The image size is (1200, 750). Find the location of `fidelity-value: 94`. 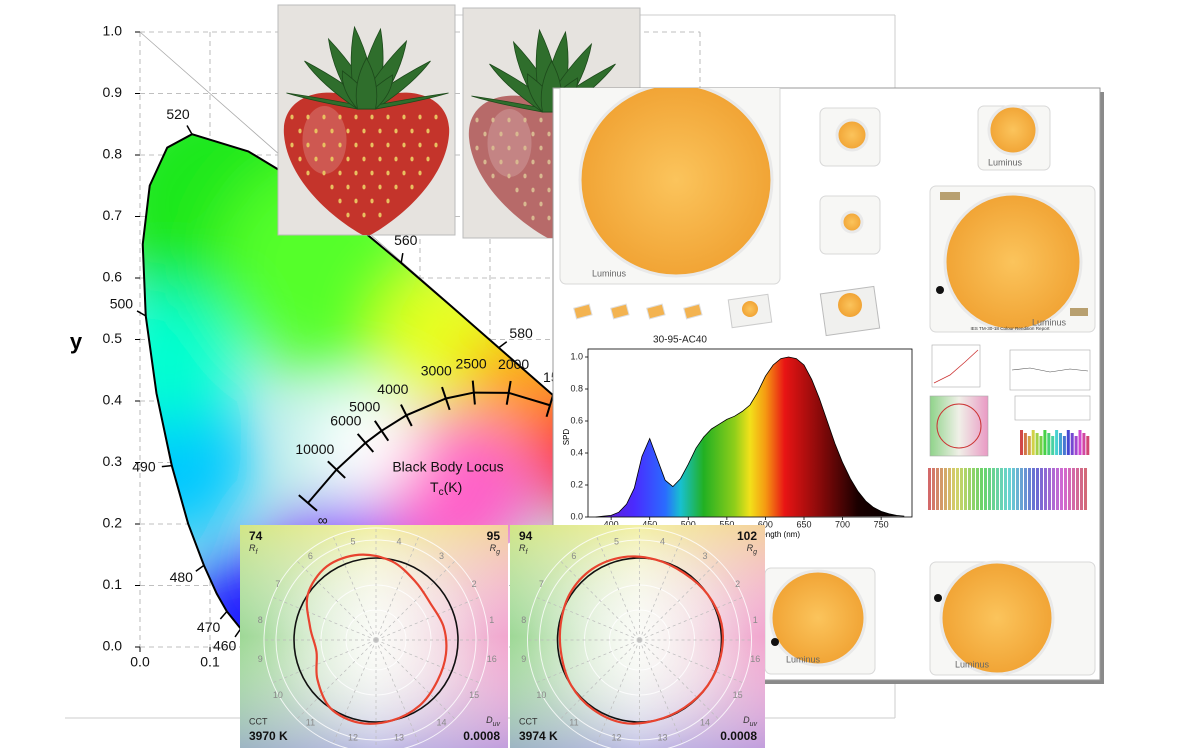

fidelity-value: 94 is located at coordinates (526, 536).